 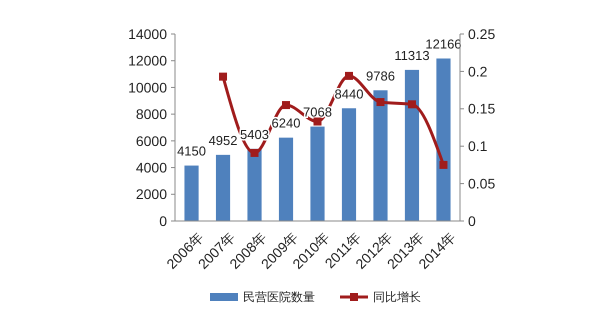 What do you see at coordinates (478, 146) in the screenshot?
I see `y2-tick-label: 0.1` at bounding box center [478, 146].